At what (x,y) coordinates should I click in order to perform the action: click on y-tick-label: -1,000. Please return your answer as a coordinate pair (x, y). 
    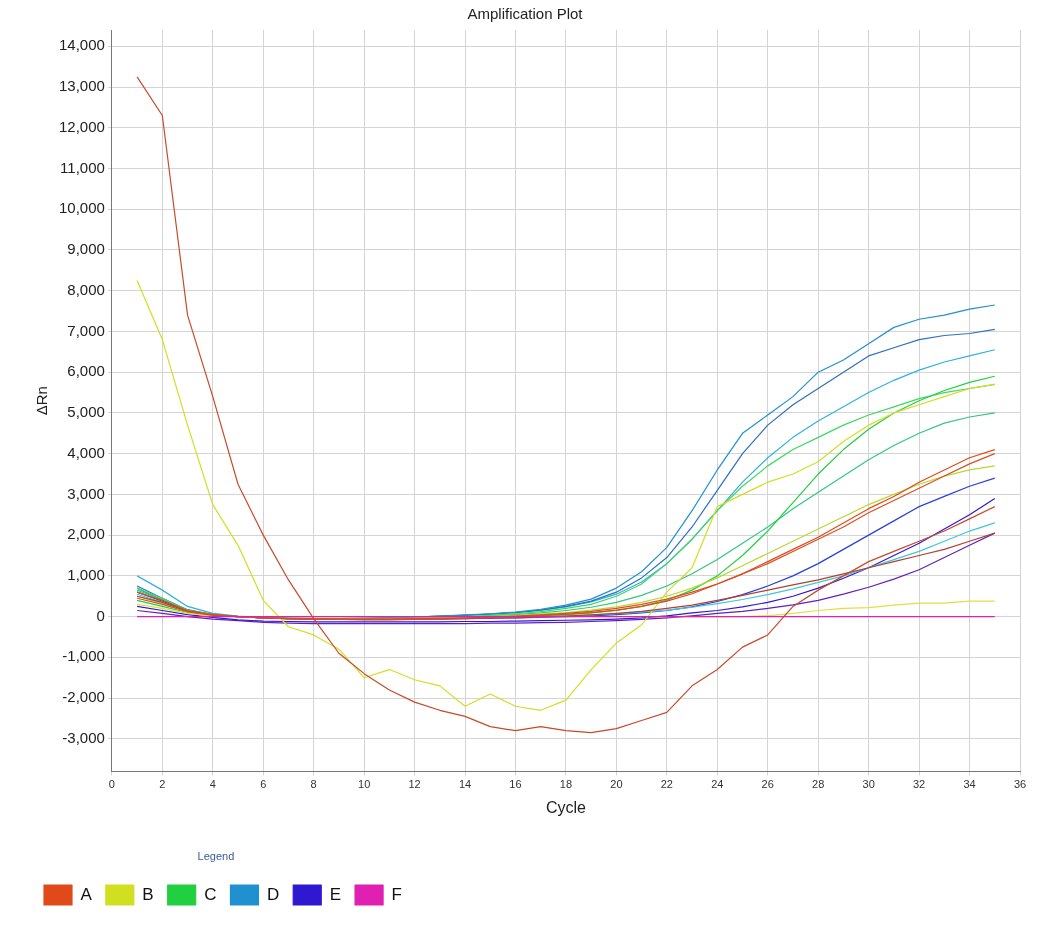
    Looking at the image, I should click on (83, 656).